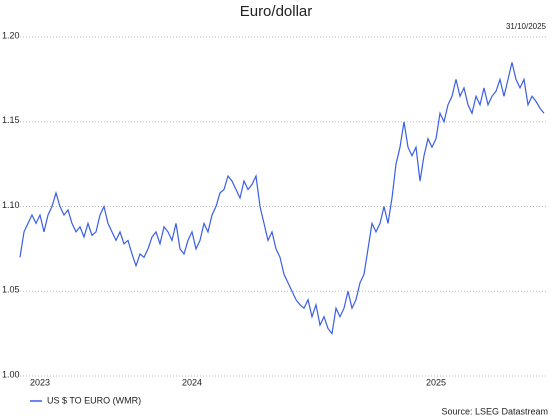 The image size is (552, 418). What do you see at coordinates (94, 400) in the screenshot?
I see `legend-label: US $ TO EURO (WMR)` at bounding box center [94, 400].